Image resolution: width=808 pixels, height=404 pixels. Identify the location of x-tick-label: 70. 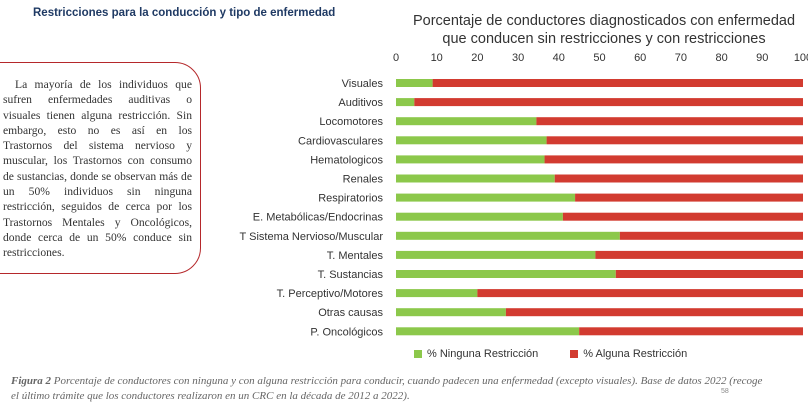
(681, 58).